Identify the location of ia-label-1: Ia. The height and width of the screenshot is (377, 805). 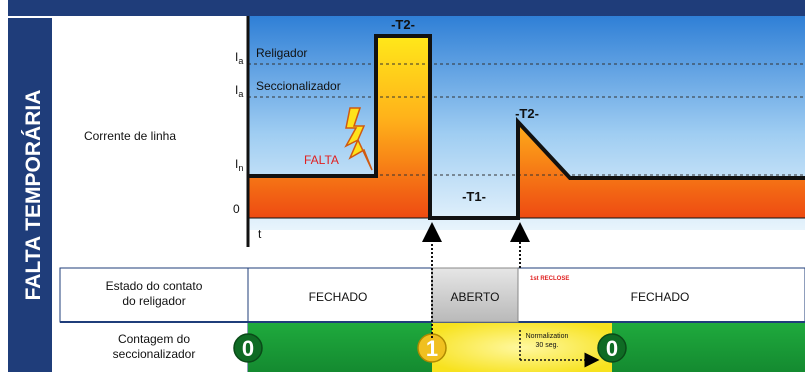
(239, 58).